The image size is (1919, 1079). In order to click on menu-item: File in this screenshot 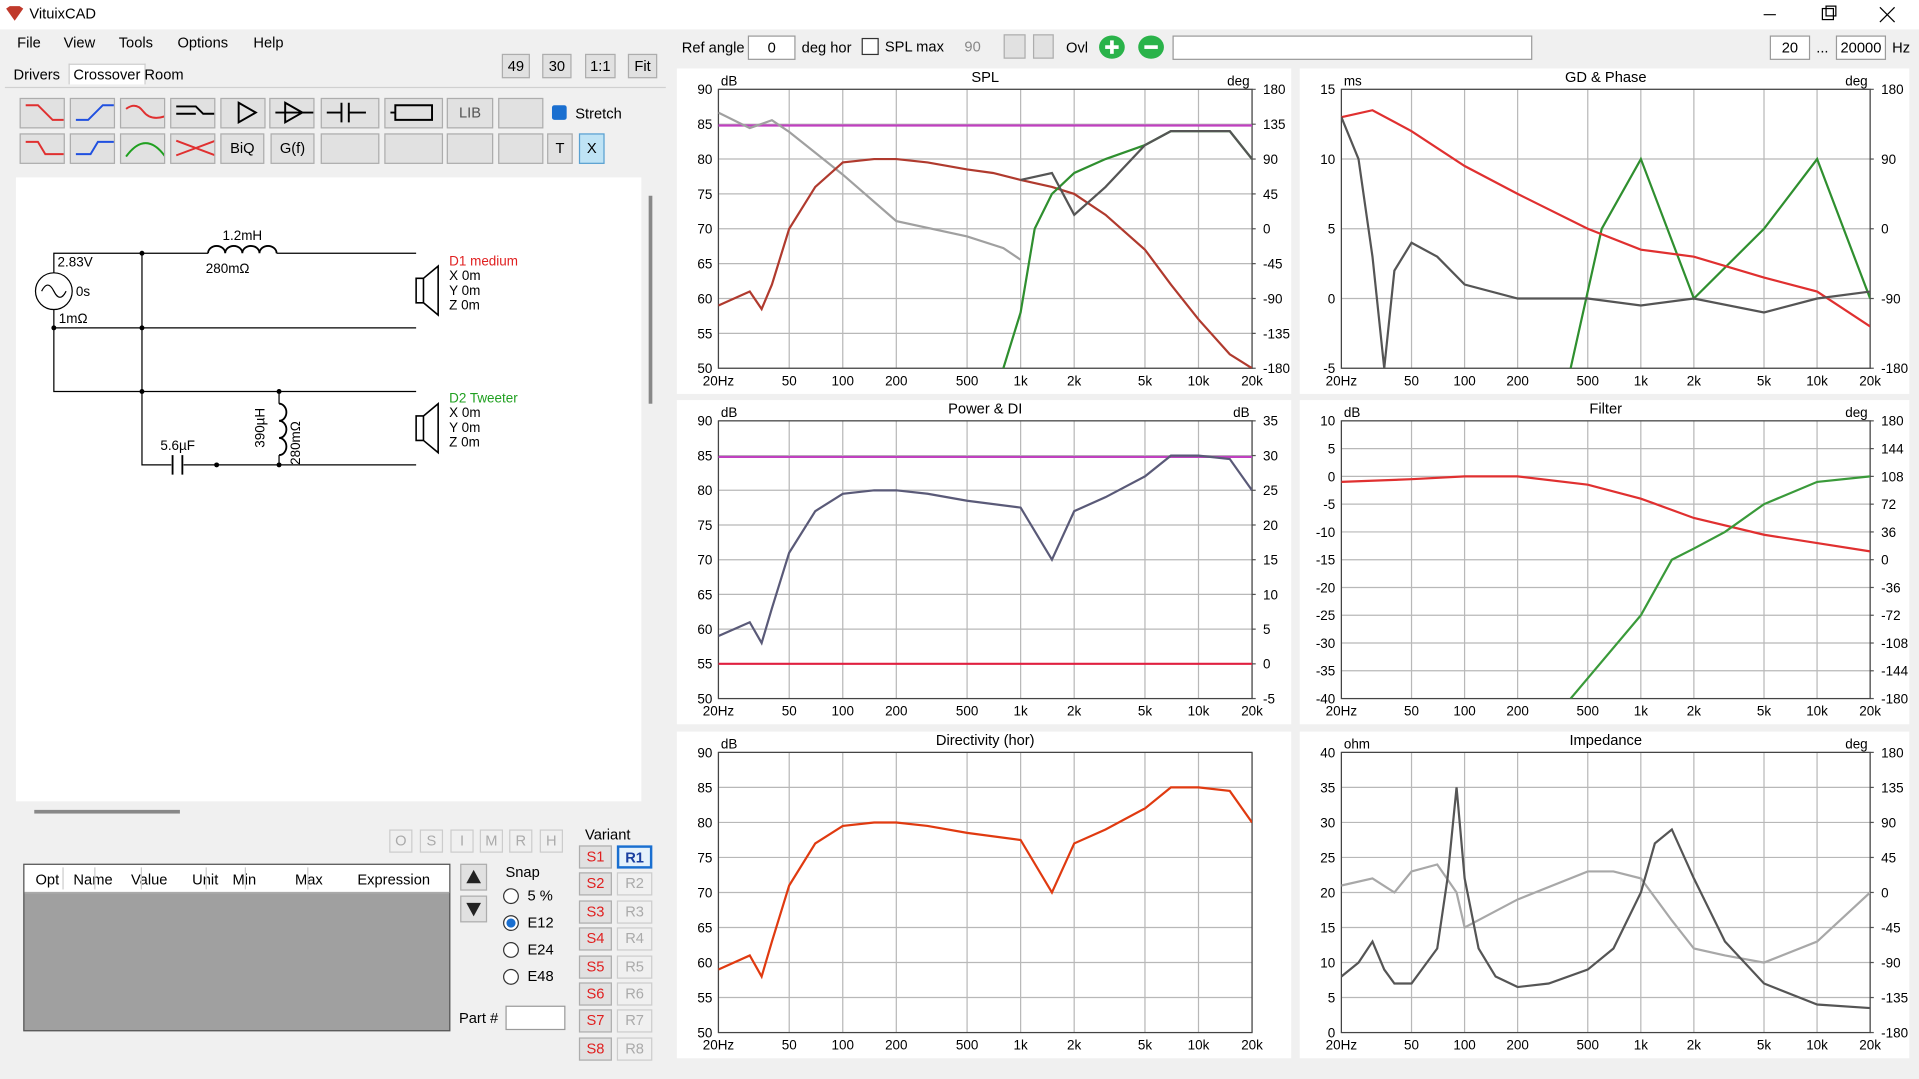, I will do `click(29, 43)`.